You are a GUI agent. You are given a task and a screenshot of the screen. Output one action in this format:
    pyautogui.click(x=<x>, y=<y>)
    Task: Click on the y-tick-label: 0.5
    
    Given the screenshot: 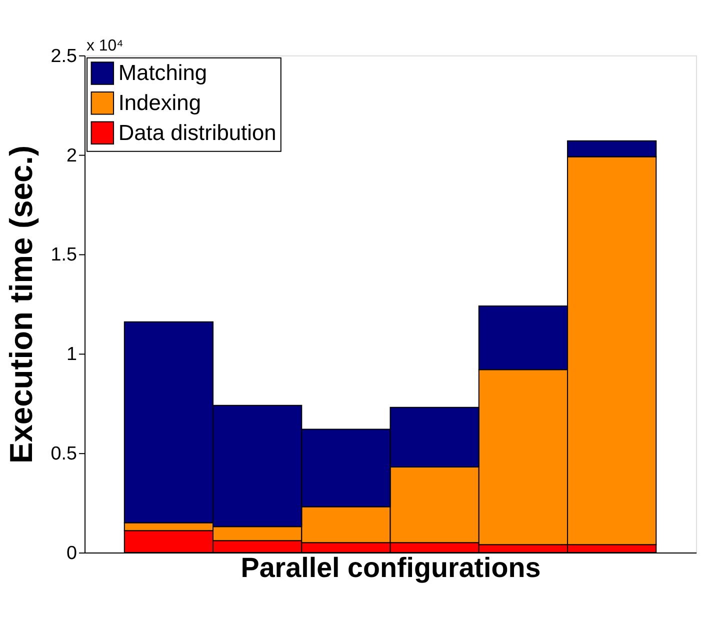 What is the action you would take?
    pyautogui.click(x=64, y=454)
    